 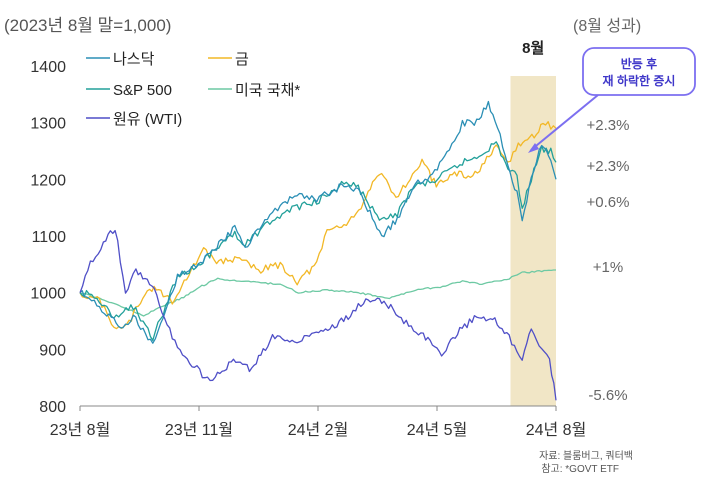 What do you see at coordinates (242, 59) in the screenshot?
I see `legend-label: 금` at bounding box center [242, 59].